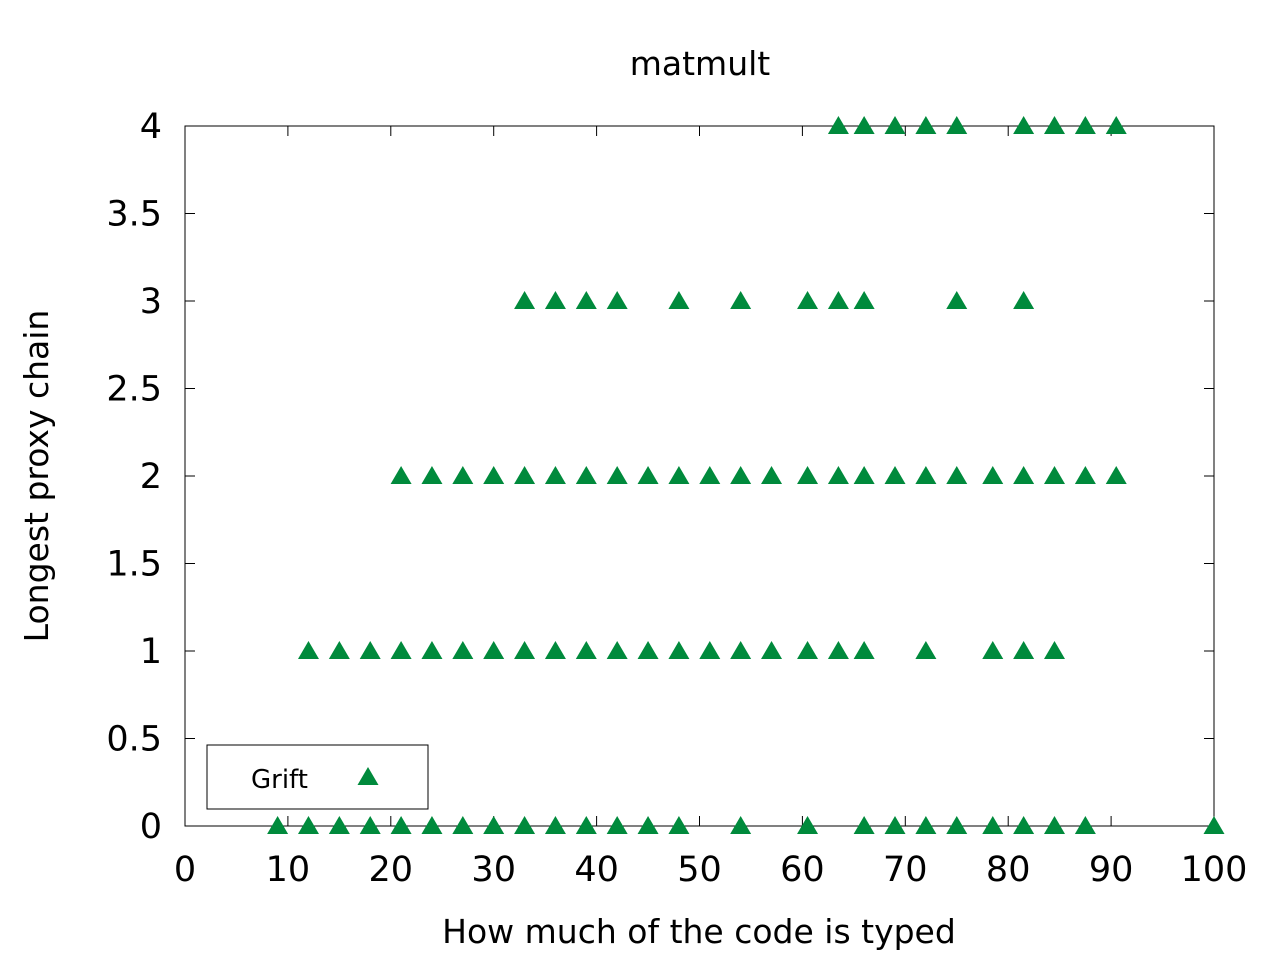 Image resolution: width=1280 pixels, height=960 pixels. What do you see at coordinates (493, 870) in the screenshot?
I see `x-tick-label: 30` at bounding box center [493, 870].